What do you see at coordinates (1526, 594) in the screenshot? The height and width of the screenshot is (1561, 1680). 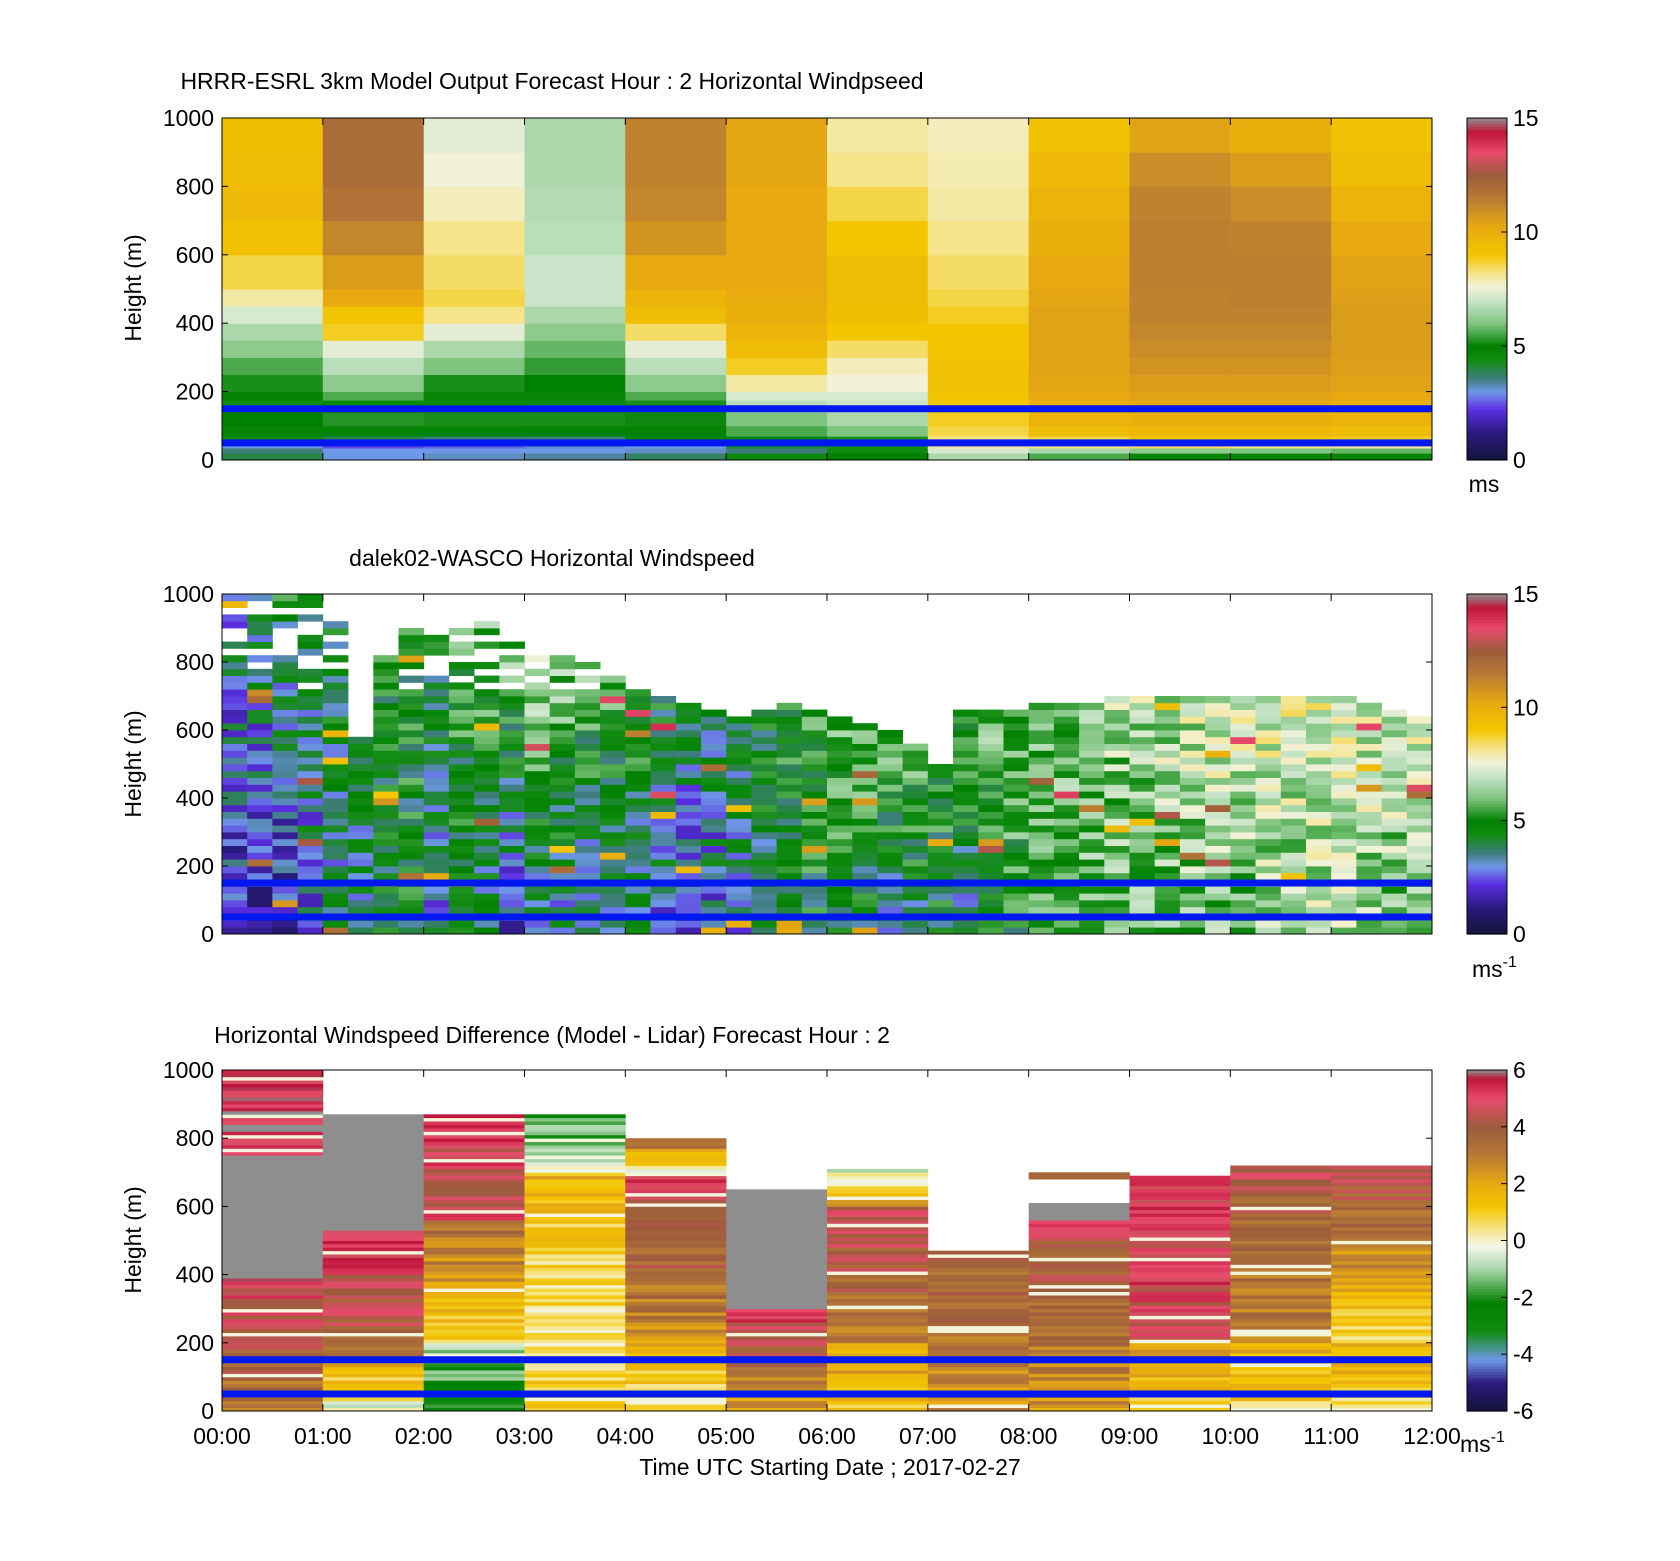 I see `colorbar-tick-label: 15` at bounding box center [1526, 594].